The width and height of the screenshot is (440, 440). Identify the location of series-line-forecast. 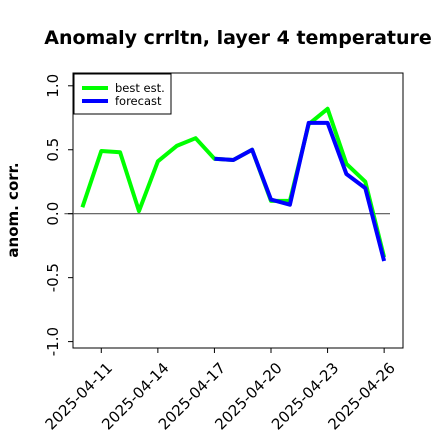
(300, 191).